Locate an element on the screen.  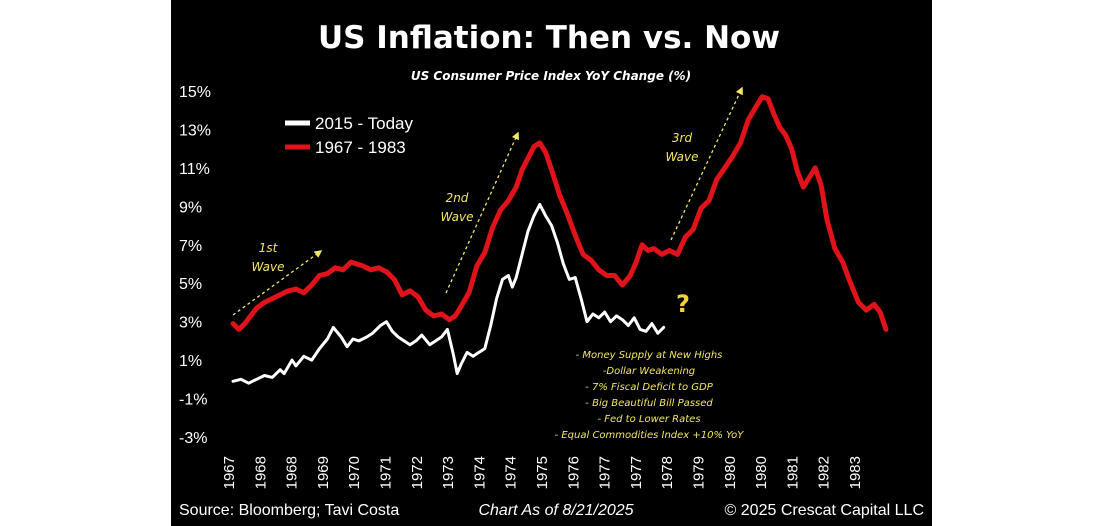
y-tick-label: 7% is located at coordinates (190, 246).